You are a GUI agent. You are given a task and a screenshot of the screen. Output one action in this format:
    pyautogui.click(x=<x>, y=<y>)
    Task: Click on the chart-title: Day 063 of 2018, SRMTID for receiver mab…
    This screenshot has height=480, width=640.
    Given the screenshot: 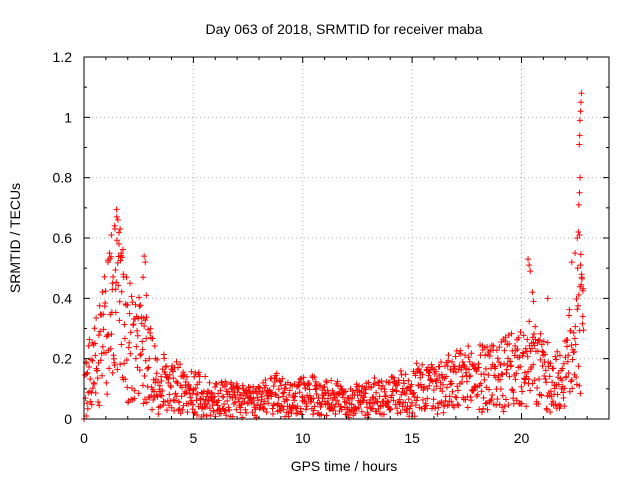 What is the action you would take?
    pyautogui.click(x=343, y=29)
    